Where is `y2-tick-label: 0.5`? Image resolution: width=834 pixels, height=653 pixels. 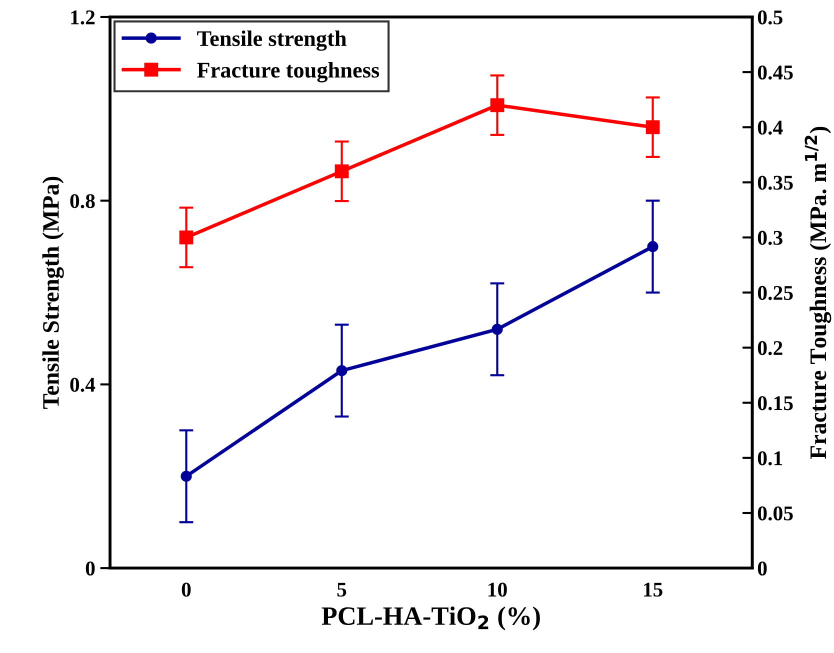
y2-tick-label: 0.5 is located at coordinates (770, 17).